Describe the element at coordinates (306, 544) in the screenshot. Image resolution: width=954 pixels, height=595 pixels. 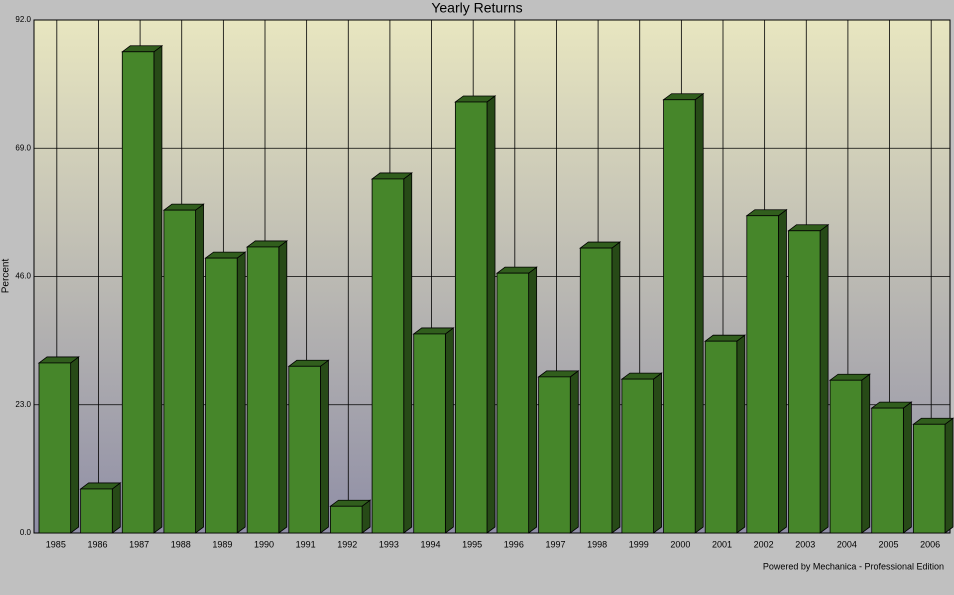
I see `x-tick-label: 1991` at that location.